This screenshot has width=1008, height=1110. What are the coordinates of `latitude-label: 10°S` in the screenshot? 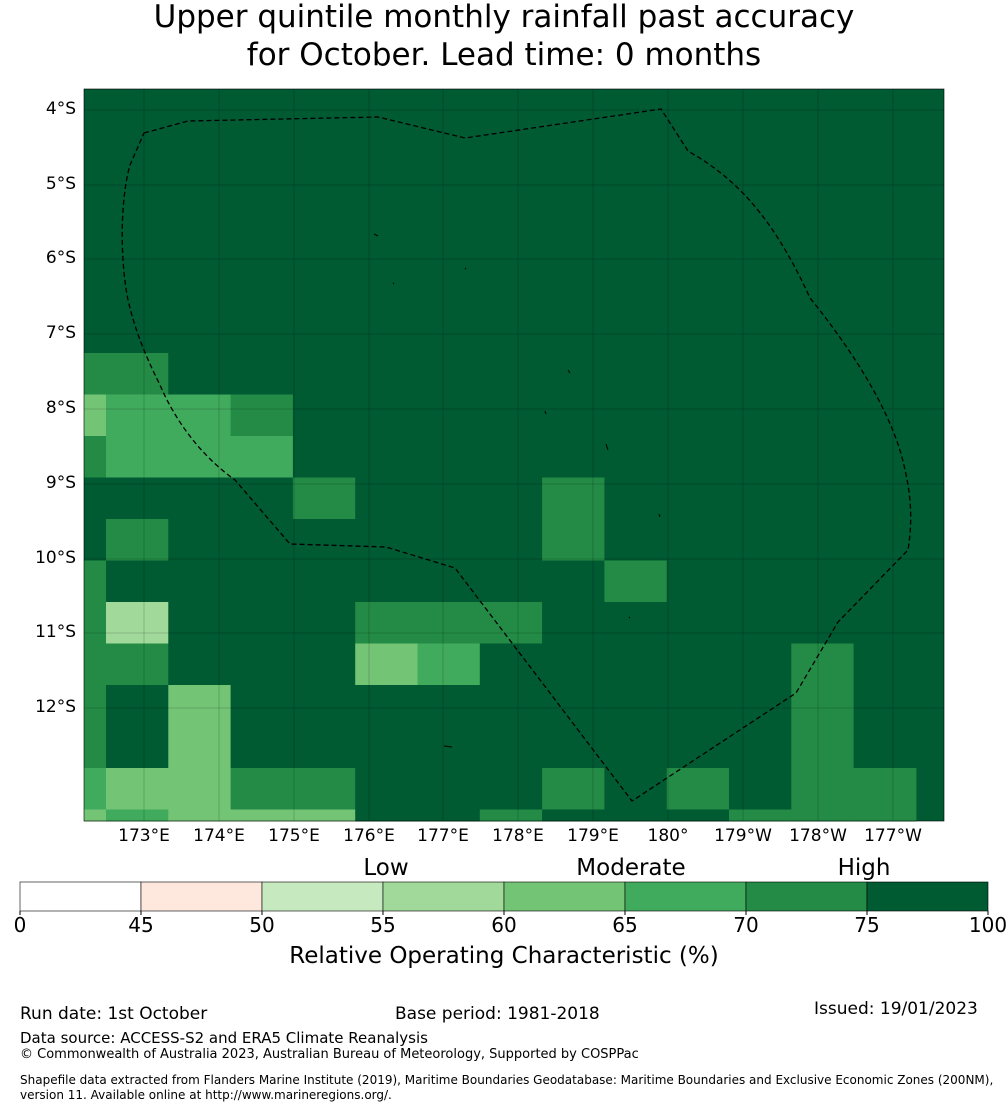 It's located at (55, 558).